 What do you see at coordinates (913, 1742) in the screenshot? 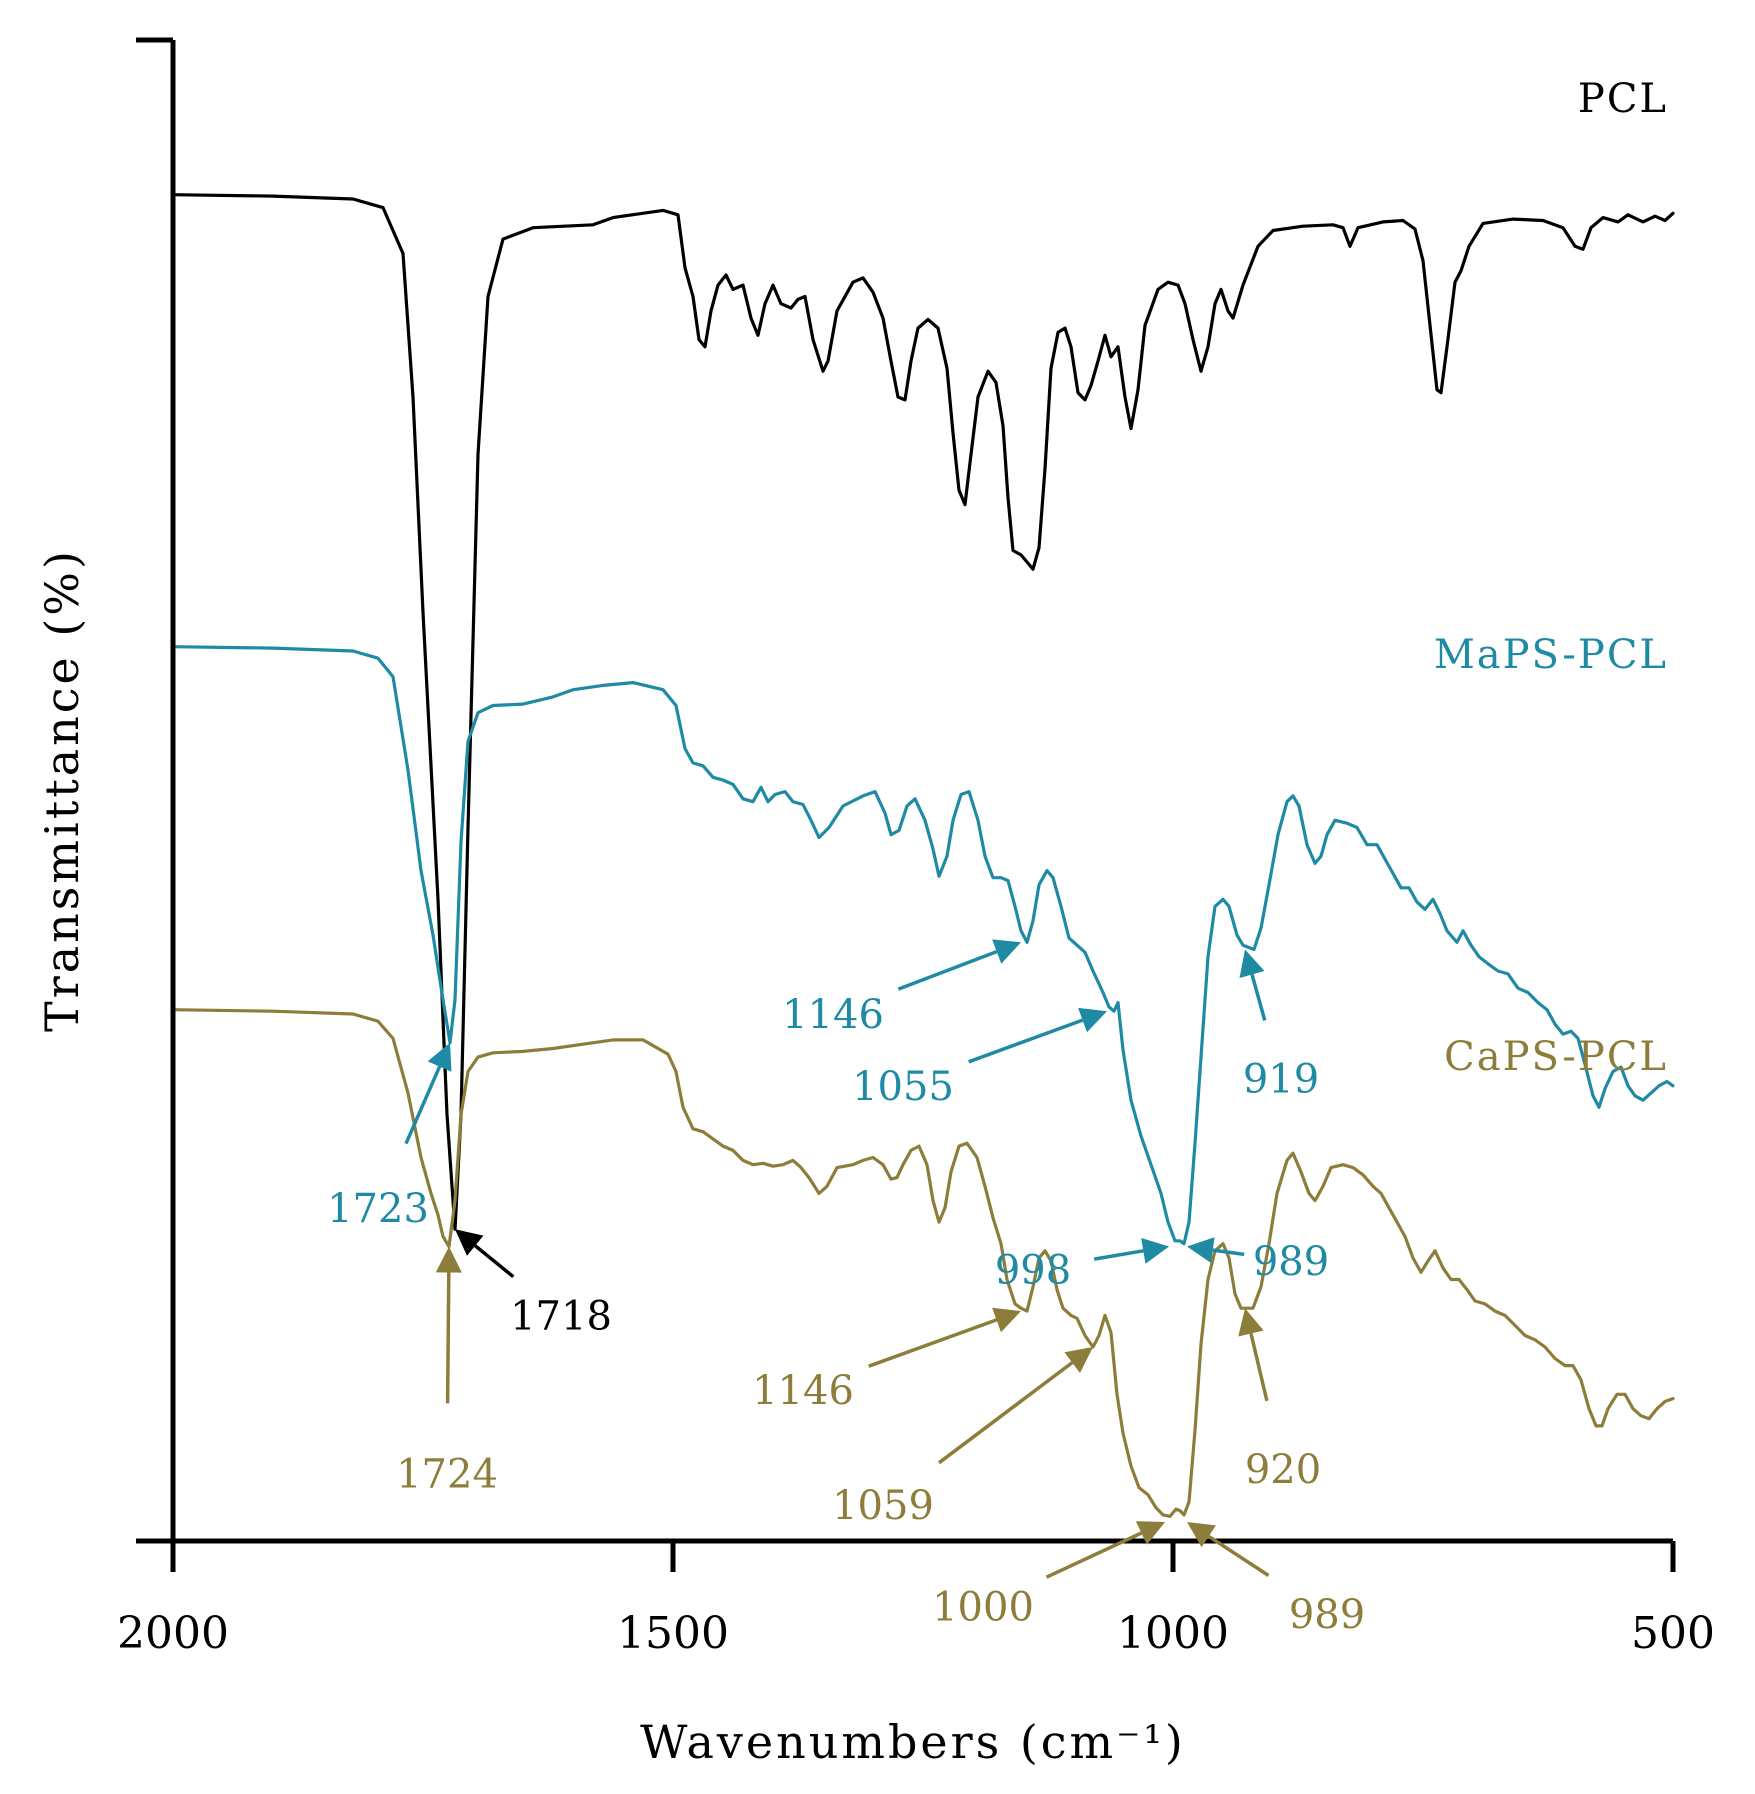
I see `x-axis-title: Wavenumbers (cm⁻¹)` at bounding box center [913, 1742].